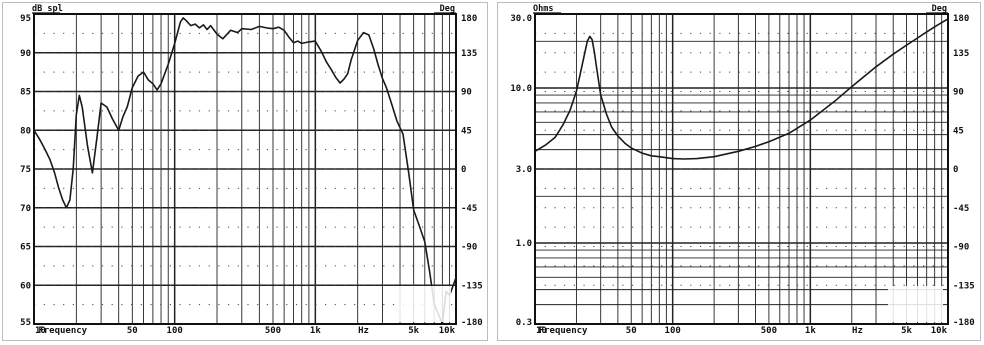  What do you see at coordinates (25, 54) in the screenshot?
I see `y-tick-label: 90` at bounding box center [25, 54].